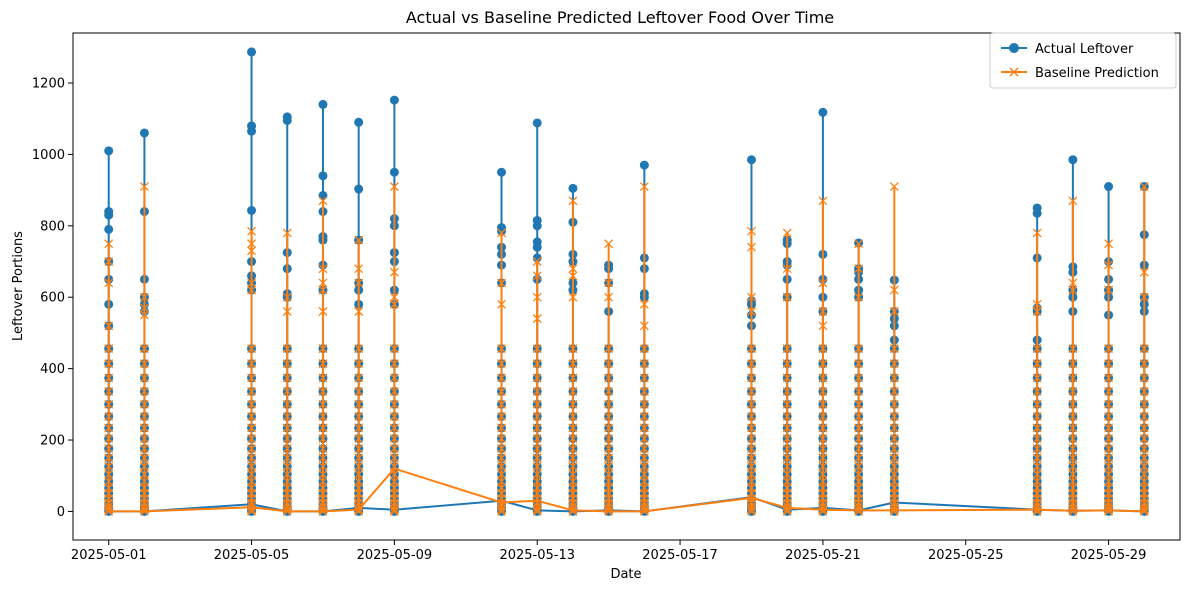  What do you see at coordinates (48, 83) in the screenshot?
I see `y-tick-label: 1200` at bounding box center [48, 83].